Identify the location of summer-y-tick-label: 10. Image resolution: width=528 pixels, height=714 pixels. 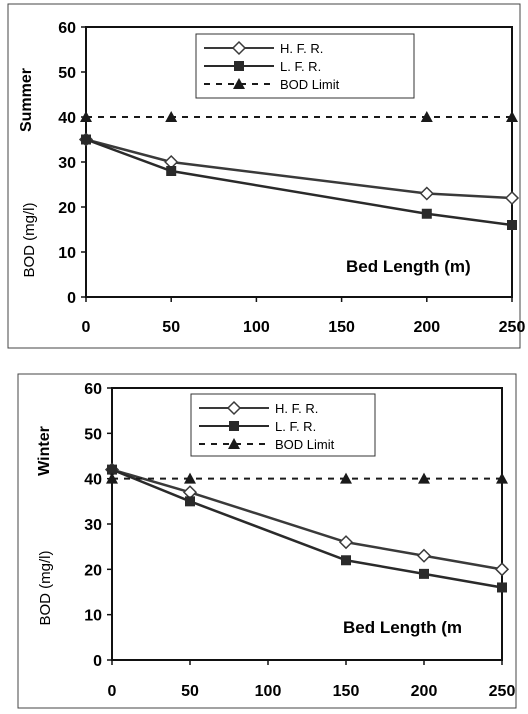
(67, 253).